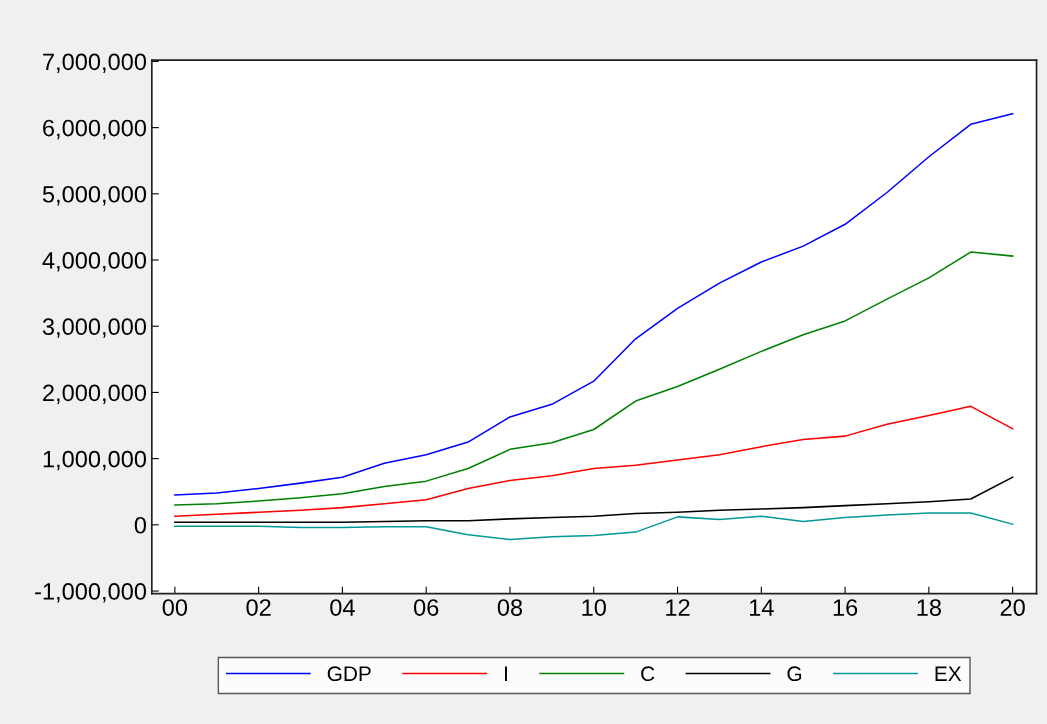 This screenshot has width=1047, height=724. What do you see at coordinates (95, 394) in the screenshot?
I see `y-tick-label: 2,000,000` at bounding box center [95, 394].